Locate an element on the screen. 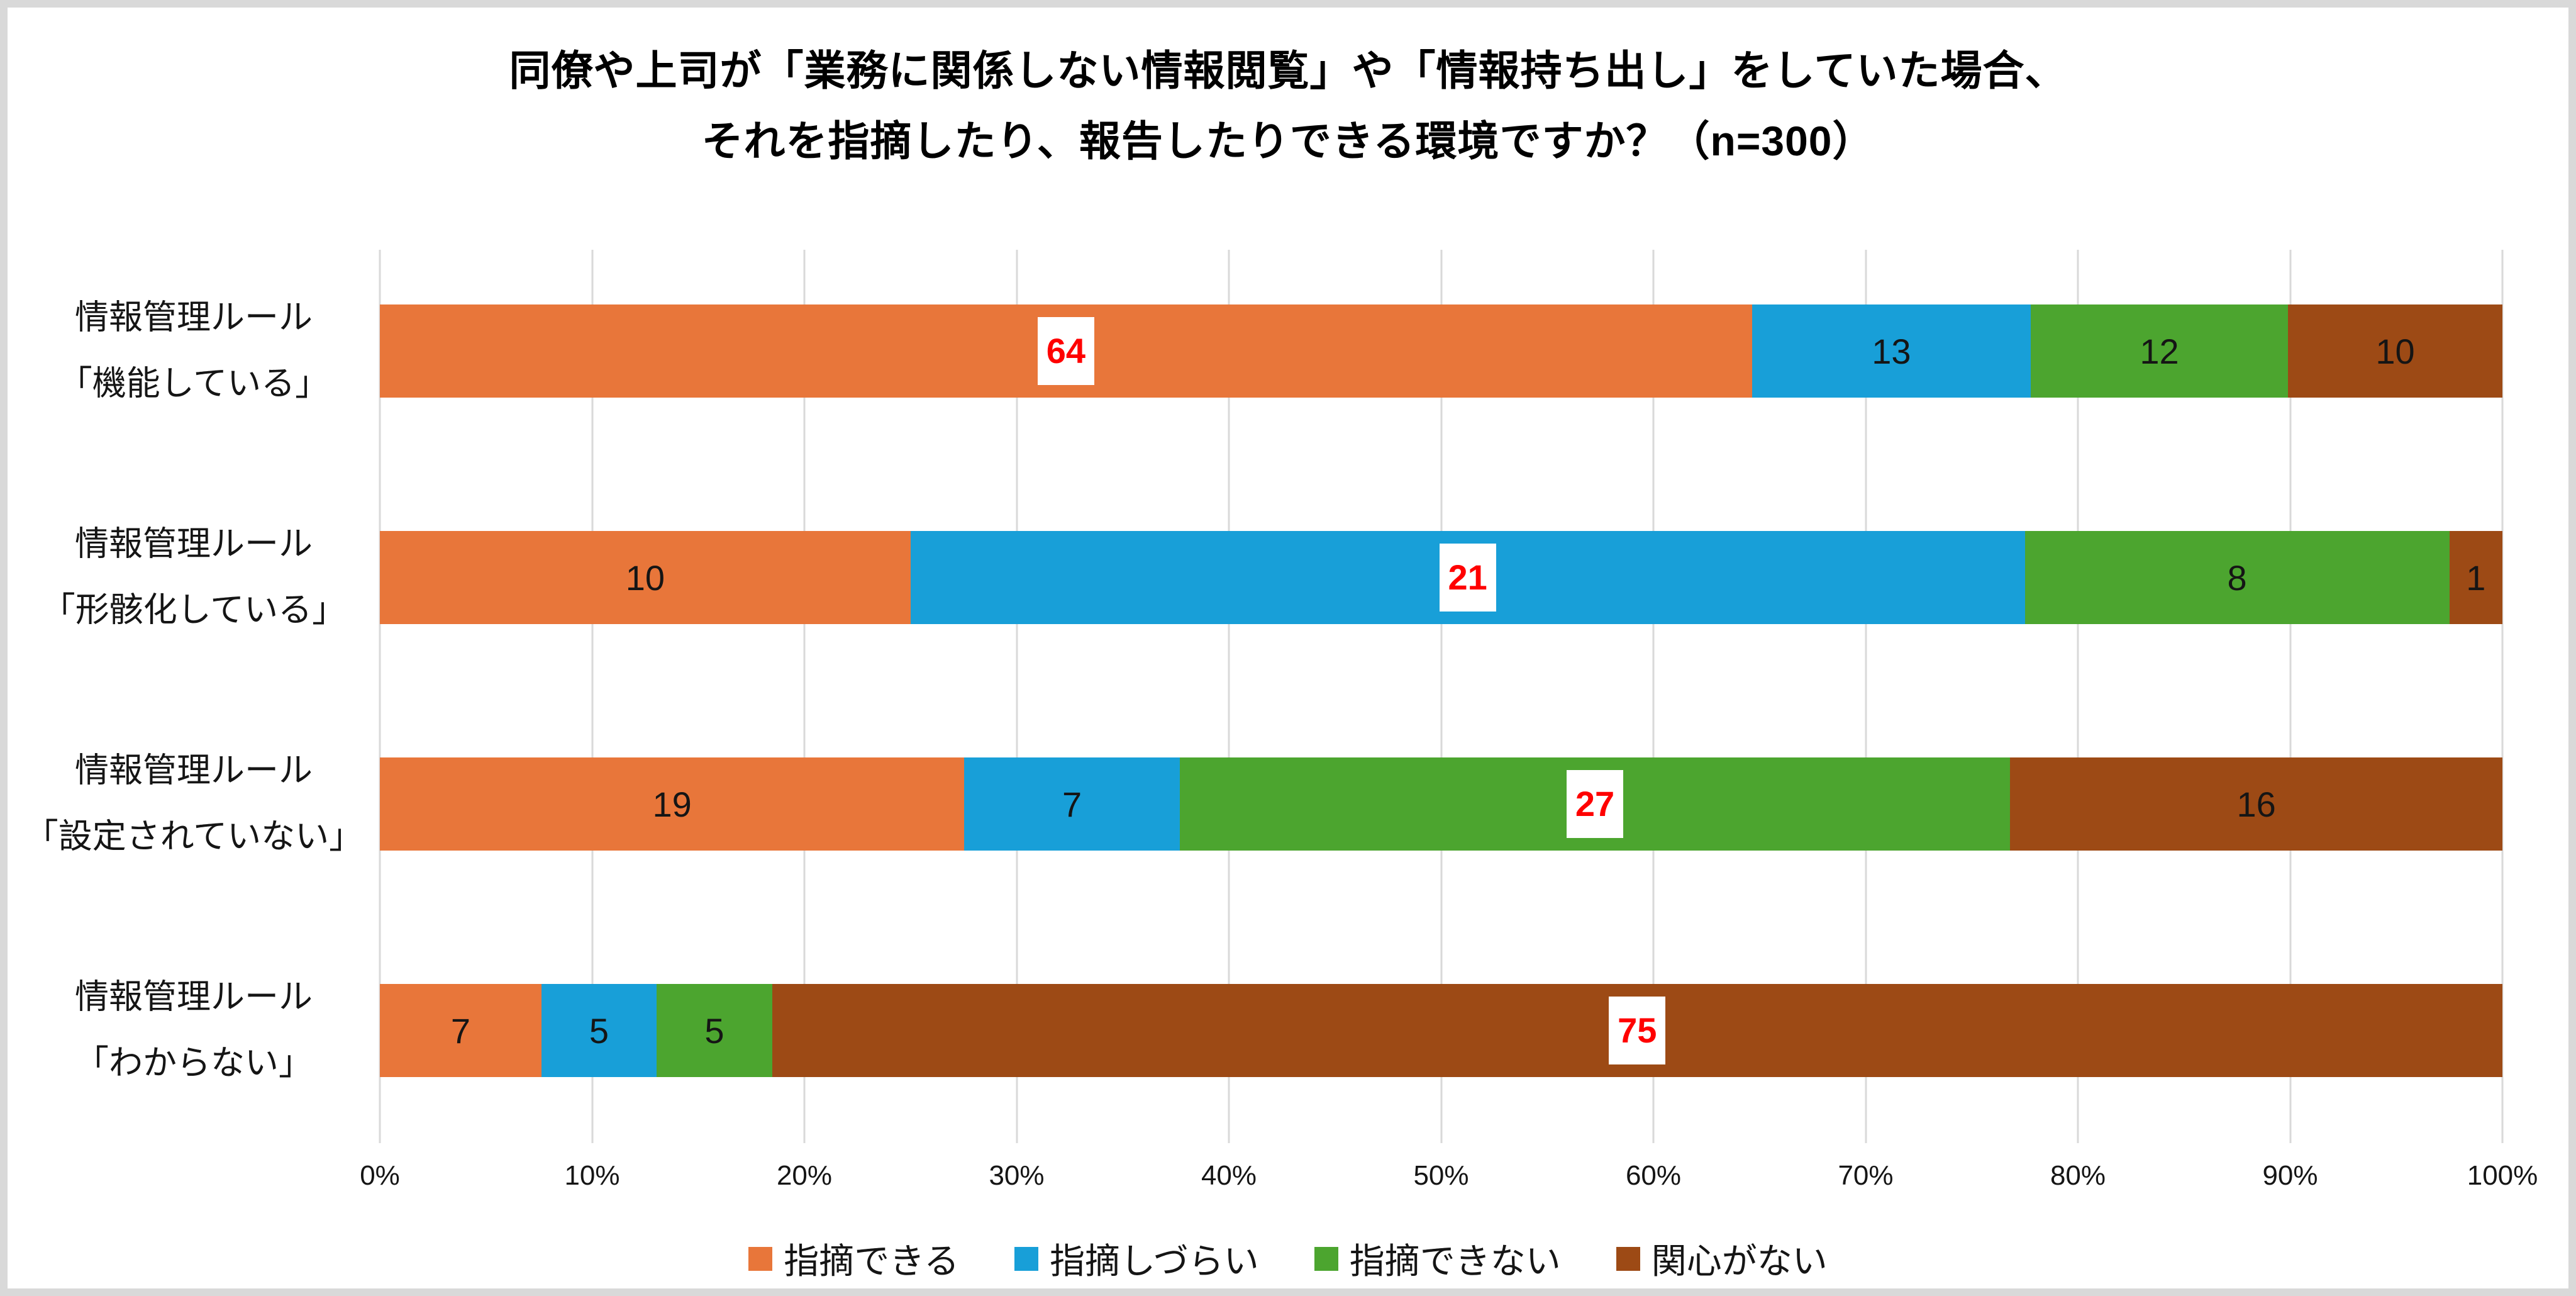 The height and width of the screenshot is (1296, 2576). bar-segment-label: 12 is located at coordinates (2159, 351).